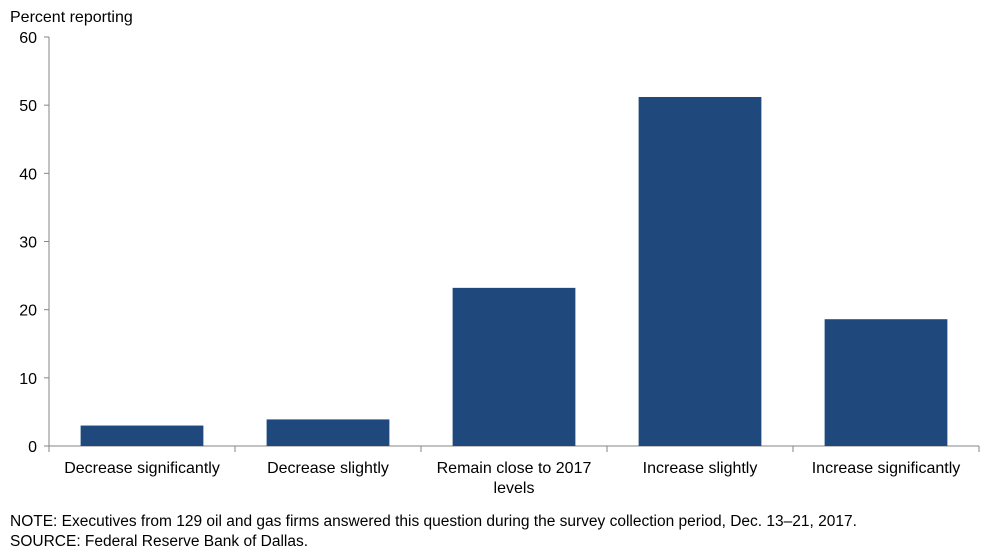 This screenshot has width=997, height=555. Describe the element at coordinates (28, 38) in the screenshot. I see `y-tick-label: 60` at that location.